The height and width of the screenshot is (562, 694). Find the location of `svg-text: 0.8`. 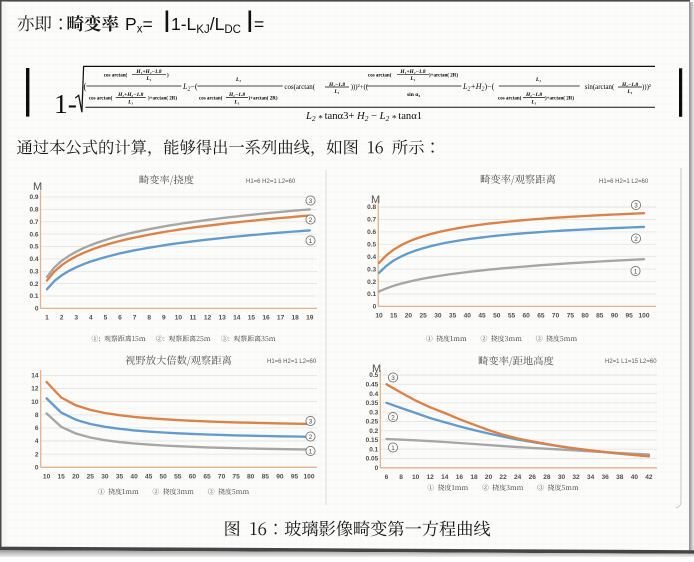

svg-text: 0.8 is located at coordinates (371, 207).